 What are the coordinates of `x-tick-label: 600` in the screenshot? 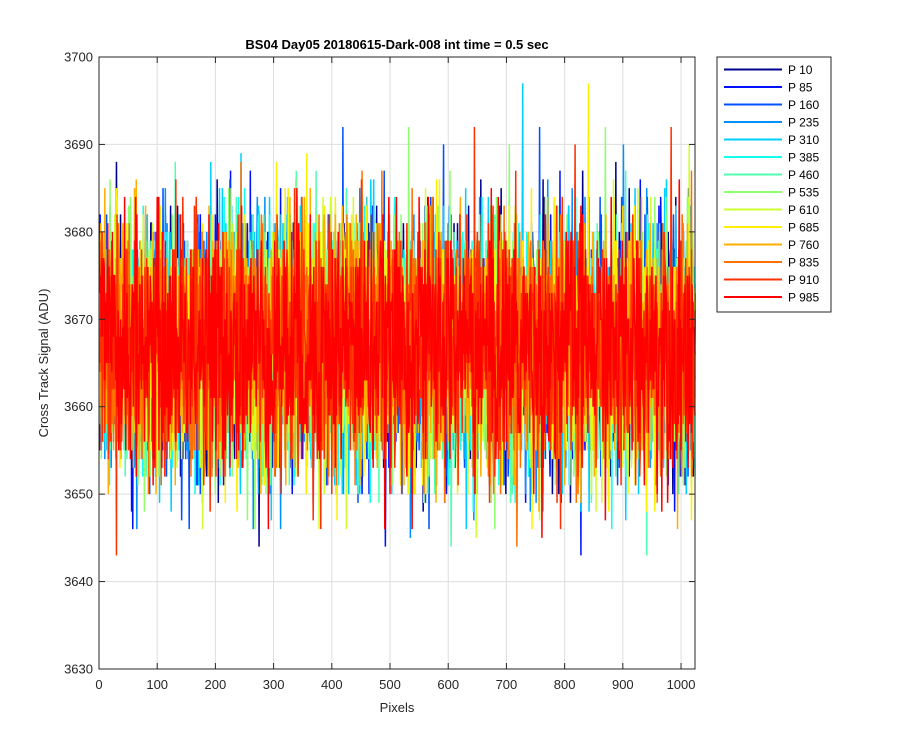 It's located at (448, 684).